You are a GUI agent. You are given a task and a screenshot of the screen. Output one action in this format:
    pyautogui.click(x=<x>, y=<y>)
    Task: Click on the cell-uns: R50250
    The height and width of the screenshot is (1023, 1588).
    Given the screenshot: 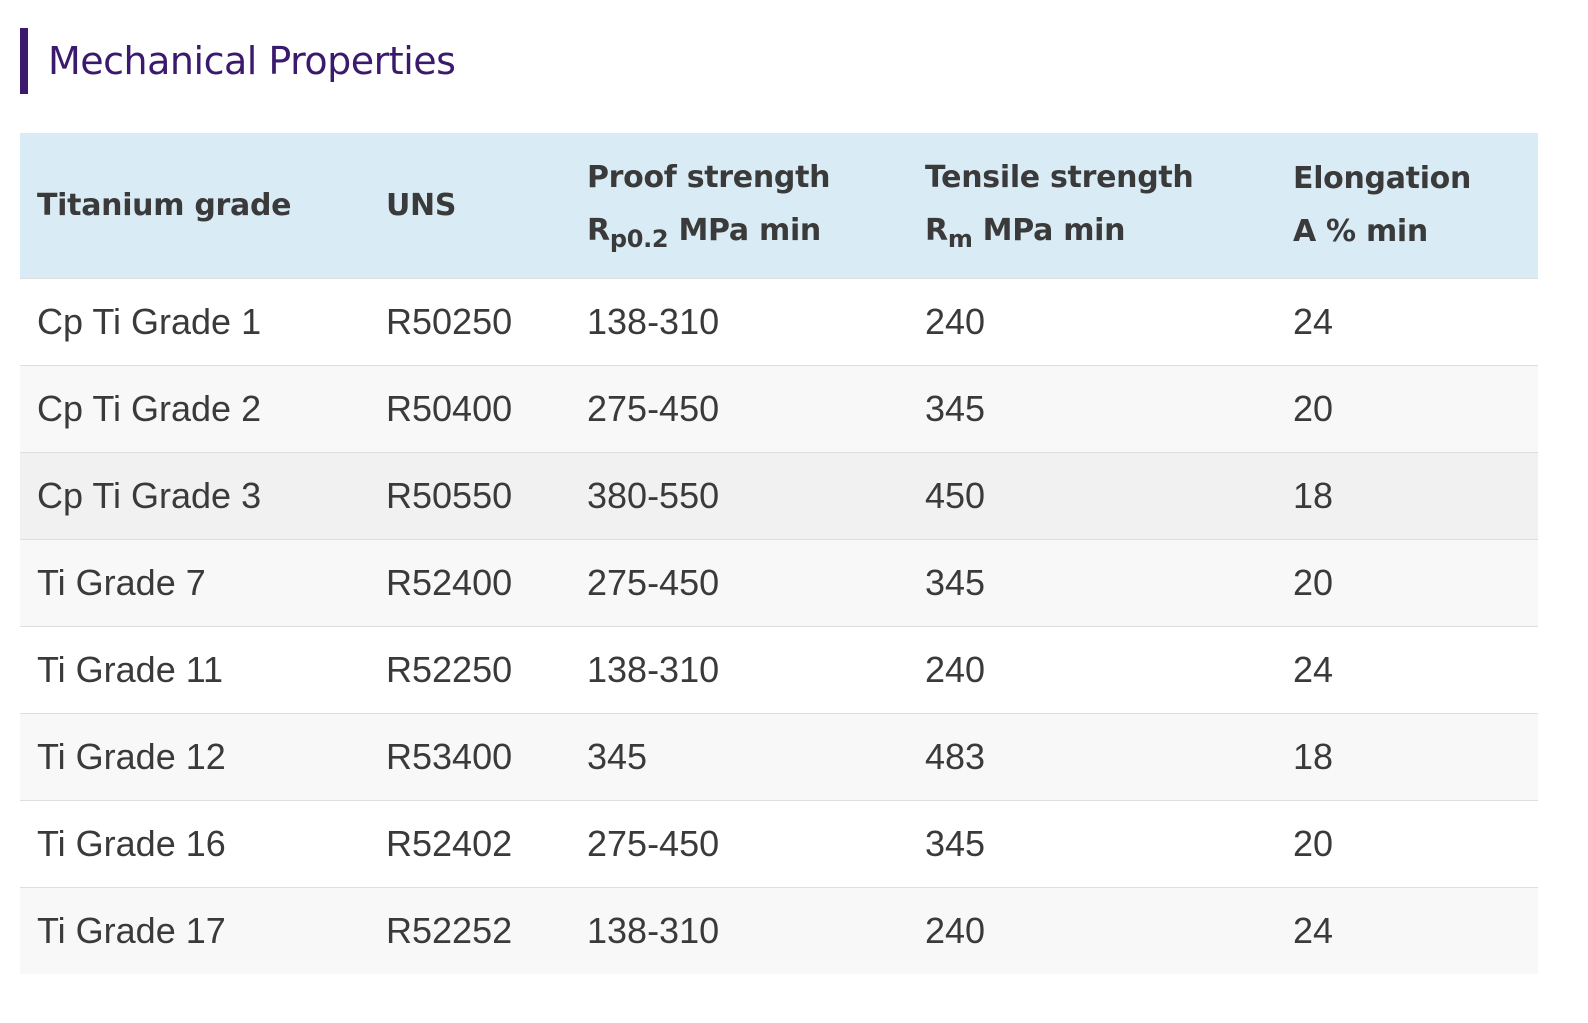 What is the action you would take?
    pyautogui.click(x=449, y=321)
    